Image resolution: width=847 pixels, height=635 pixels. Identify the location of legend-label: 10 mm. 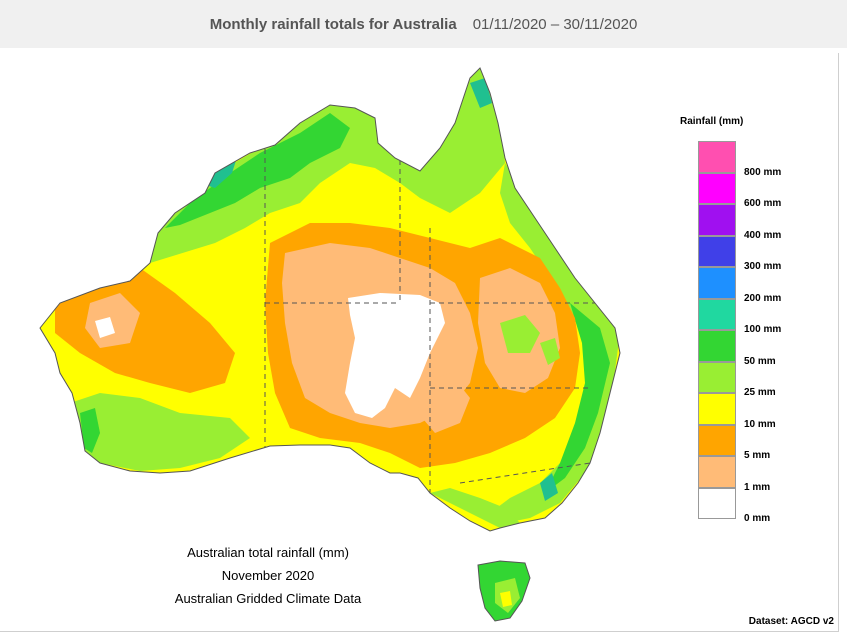
(760, 424).